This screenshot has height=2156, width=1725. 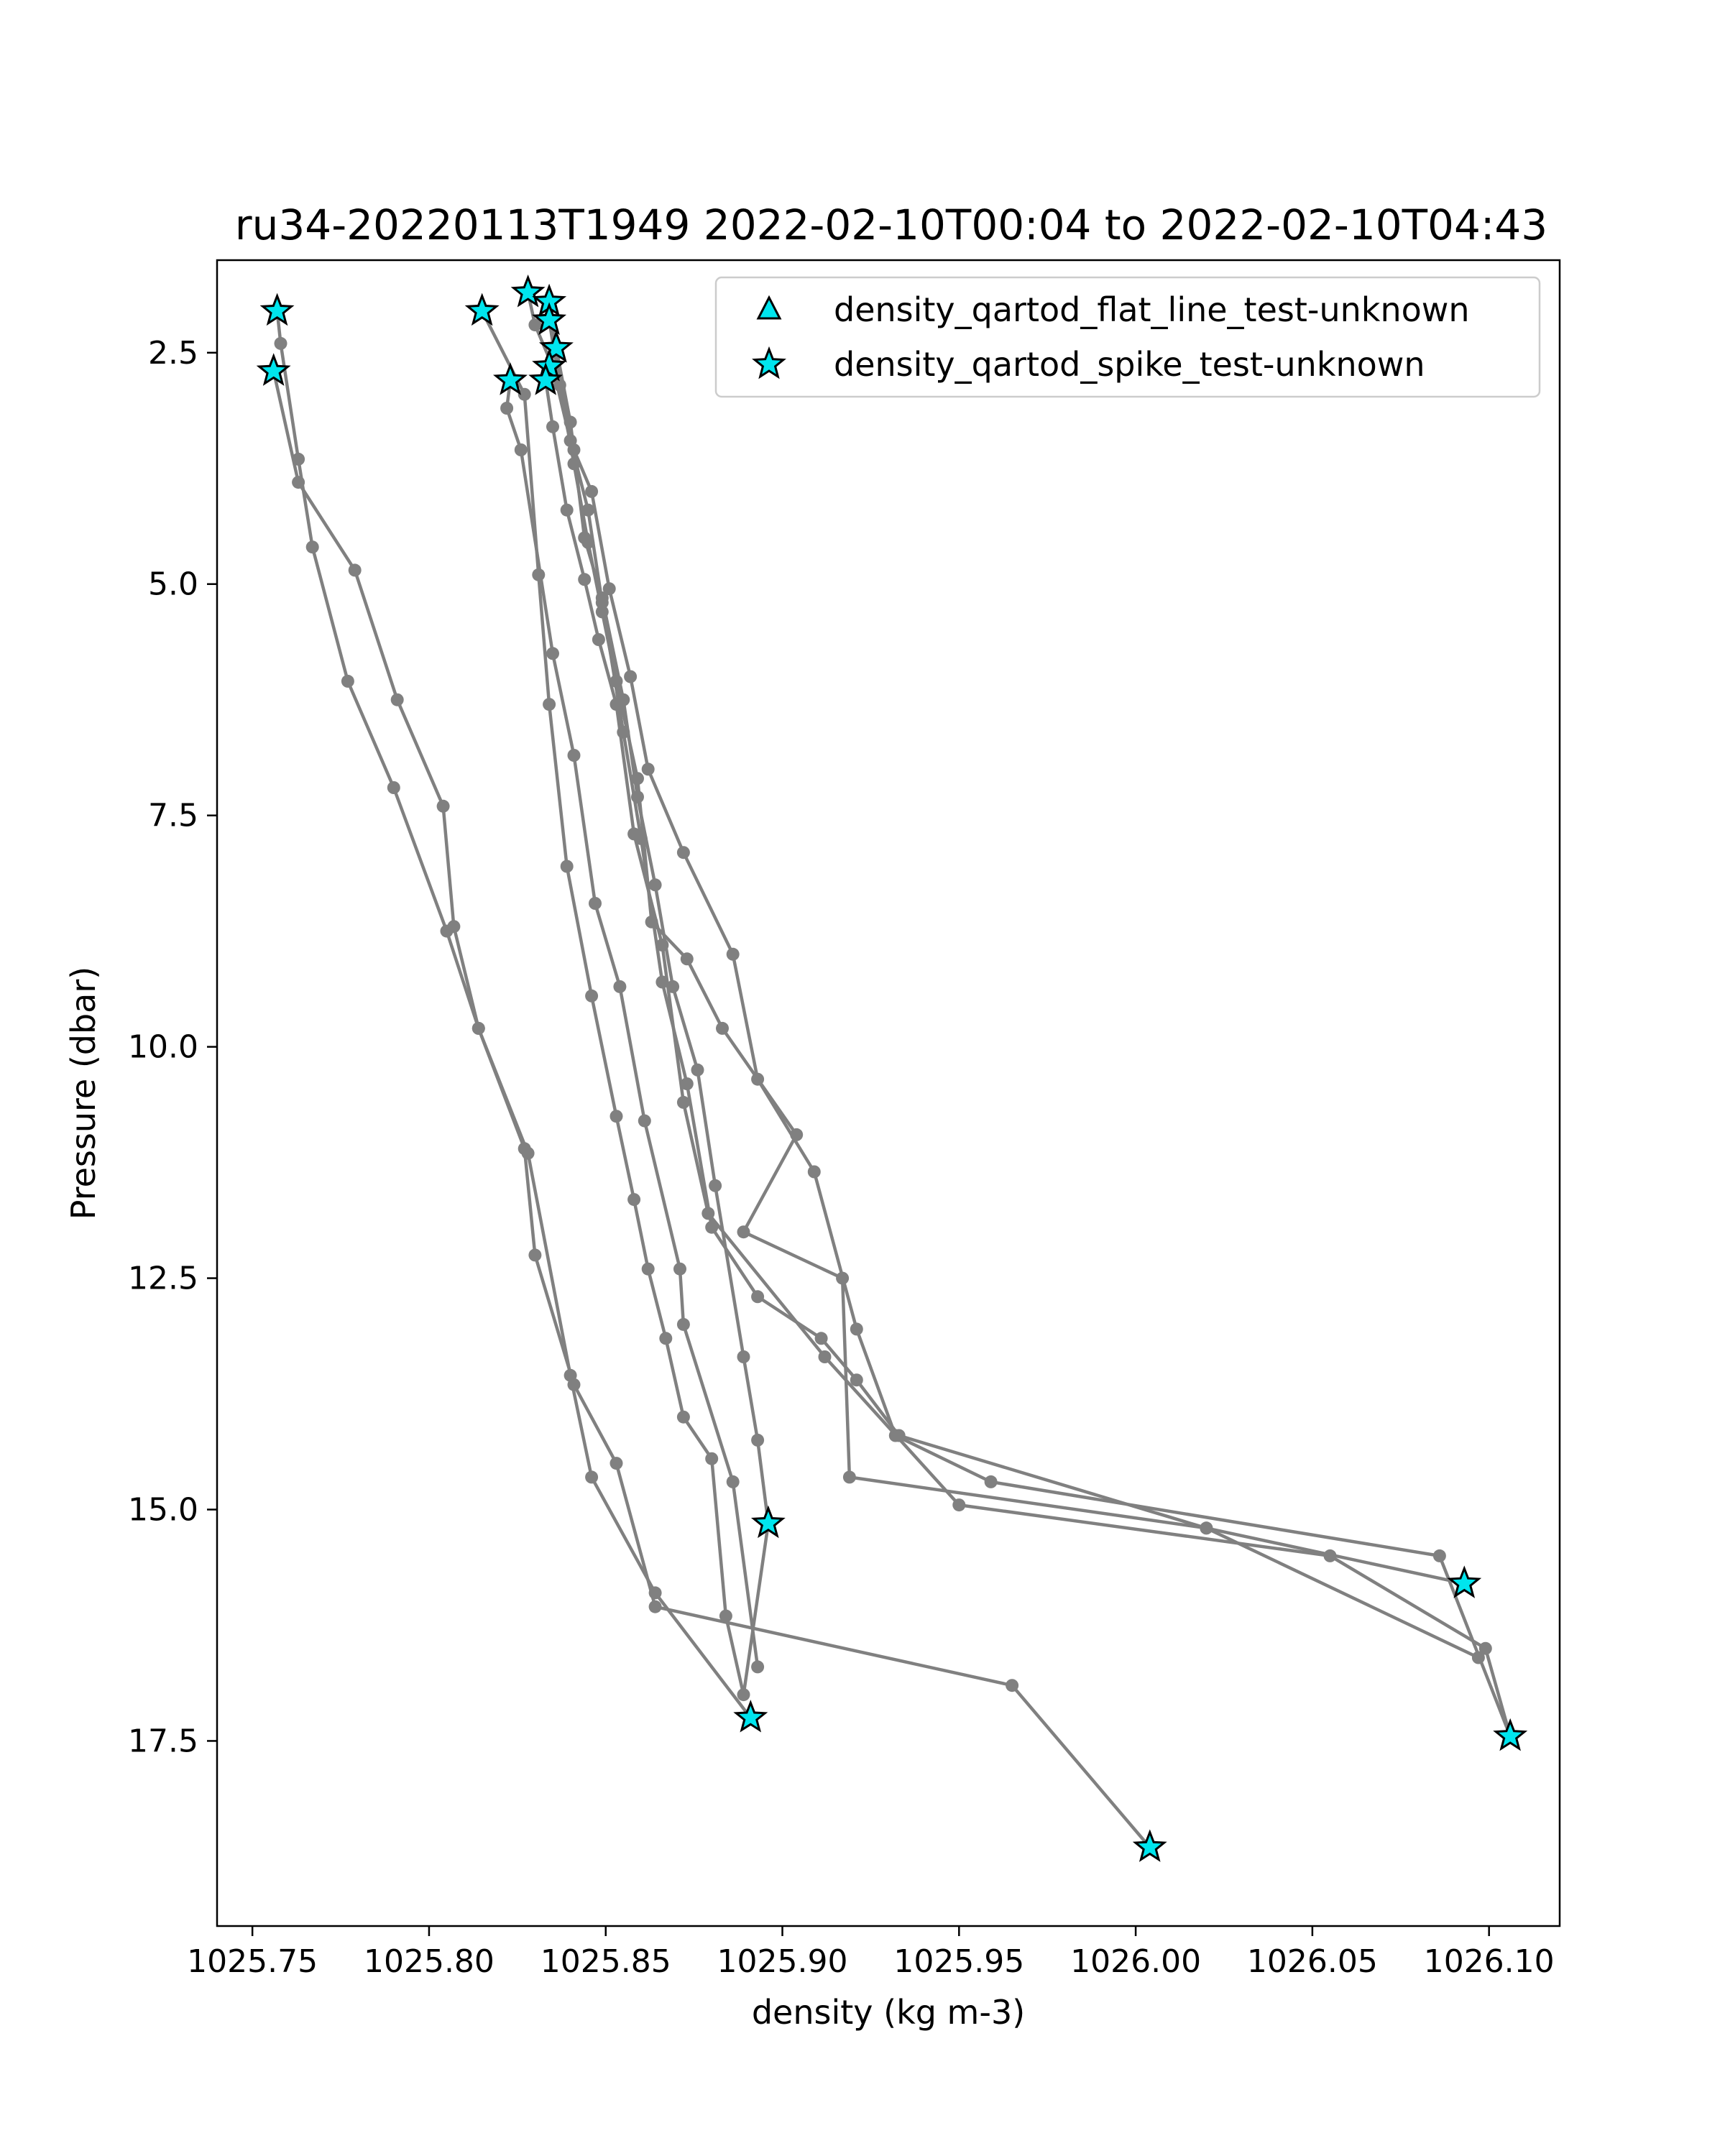 What do you see at coordinates (605, 1961) in the screenshot?
I see `x-tick-label: 1025.85` at bounding box center [605, 1961].